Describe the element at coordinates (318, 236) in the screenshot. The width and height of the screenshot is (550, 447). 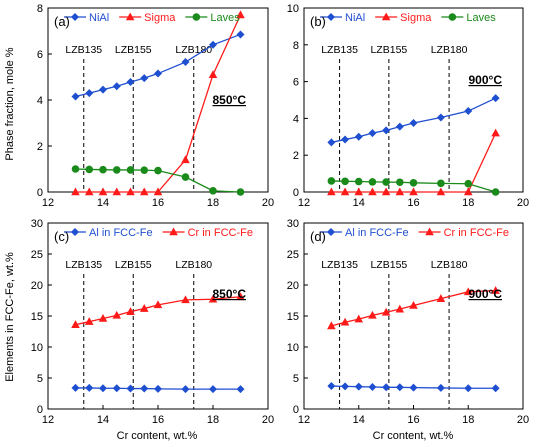
I see `panel-label: (d)` at that location.